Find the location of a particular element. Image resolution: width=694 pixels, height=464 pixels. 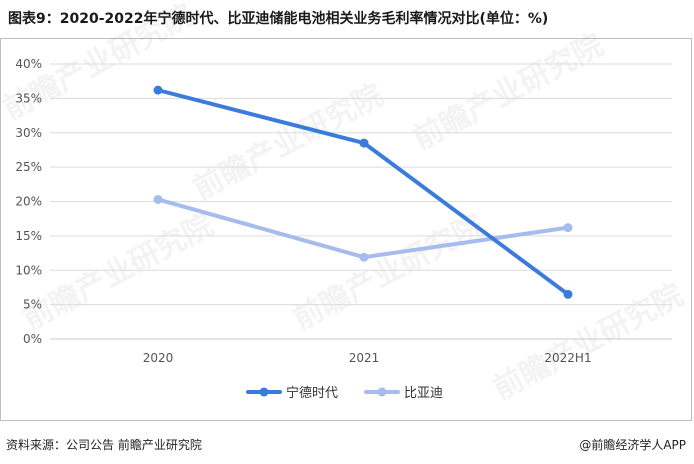

y-tick-label: 40% is located at coordinates (28, 64).